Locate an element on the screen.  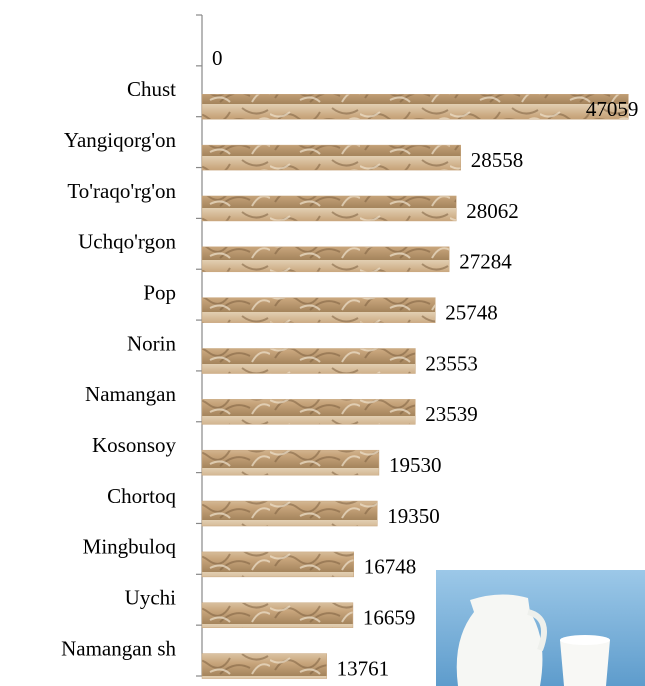
y-tick-label: Namangan sh is located at coordinates (118, 648).